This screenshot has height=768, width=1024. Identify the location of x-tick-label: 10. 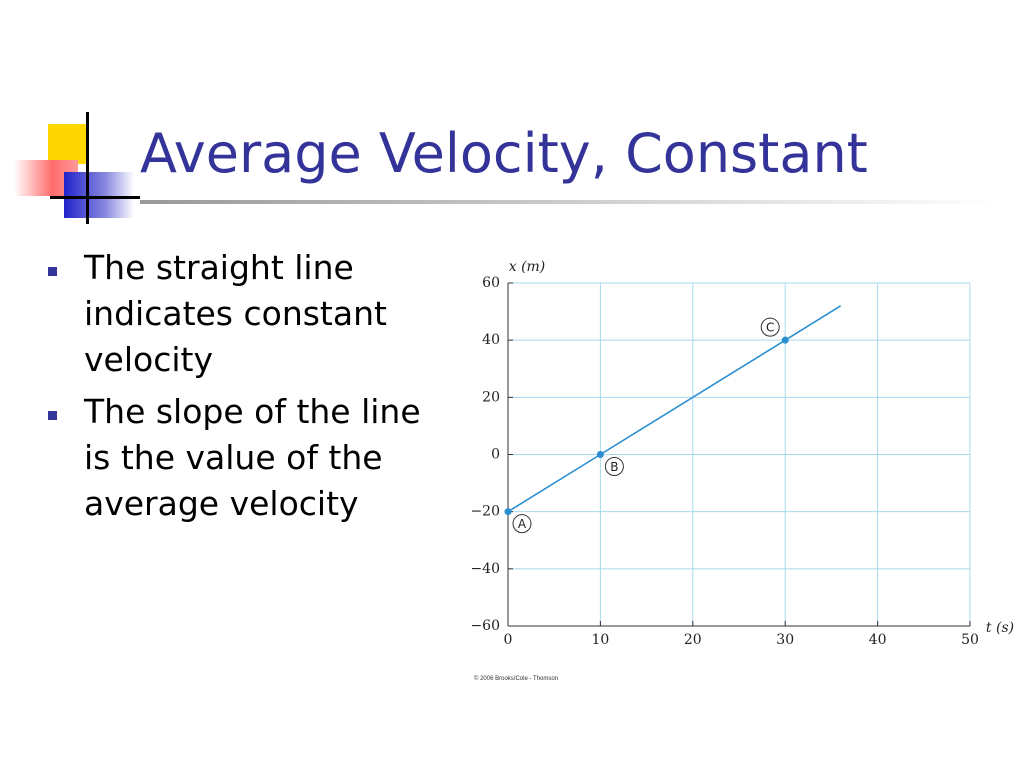
(600, 640).